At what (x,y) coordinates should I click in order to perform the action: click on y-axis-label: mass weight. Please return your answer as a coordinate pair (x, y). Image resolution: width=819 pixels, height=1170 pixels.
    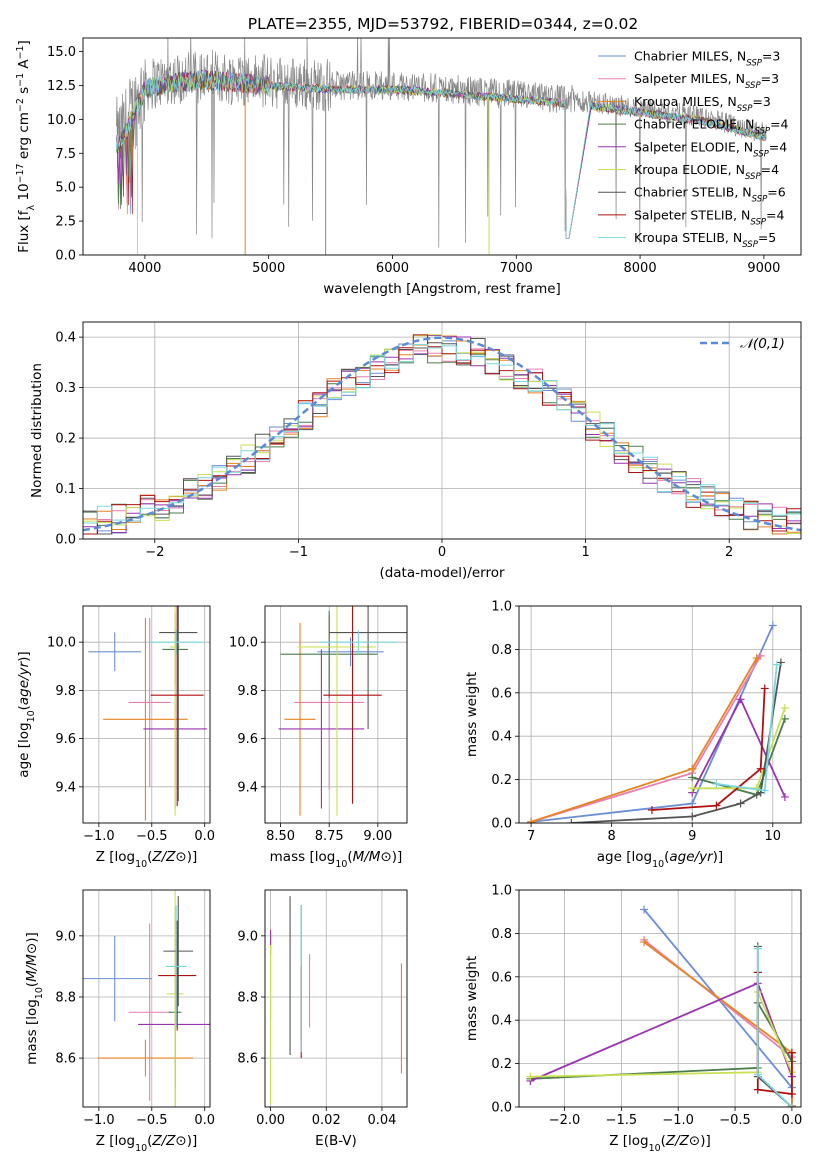
    Looking at the image, I should click on (472, 998).